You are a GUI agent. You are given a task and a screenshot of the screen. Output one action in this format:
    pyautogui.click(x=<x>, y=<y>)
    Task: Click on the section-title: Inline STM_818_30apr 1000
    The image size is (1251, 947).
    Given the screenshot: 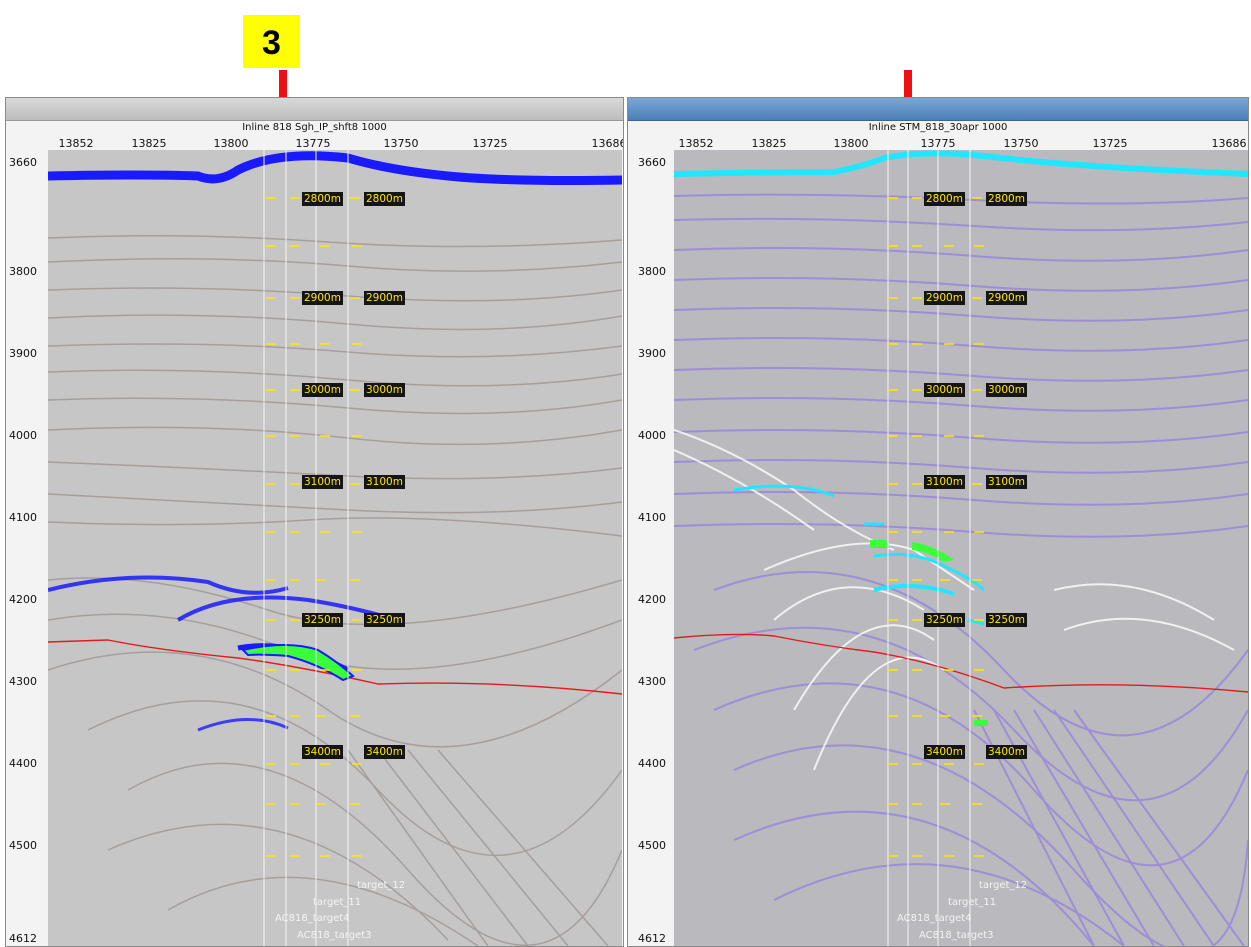 What is the action you would take?
    pyautogui.click(x=938, y=127)
    